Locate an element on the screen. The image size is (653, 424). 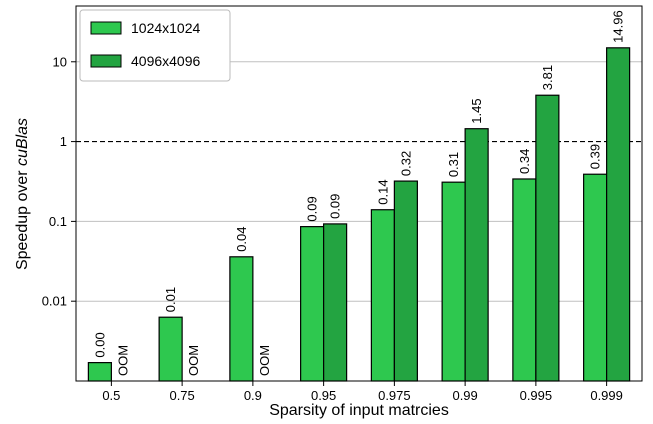
bar-1024x1024-0.975 is located at coordinates (382, 295).